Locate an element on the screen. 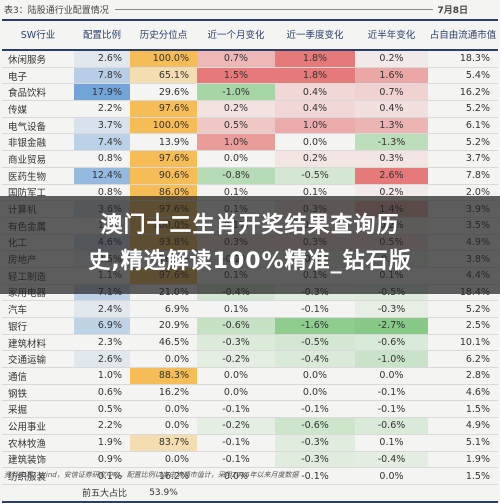  data-cell: 17.9% is located at coordinates (102, 92).